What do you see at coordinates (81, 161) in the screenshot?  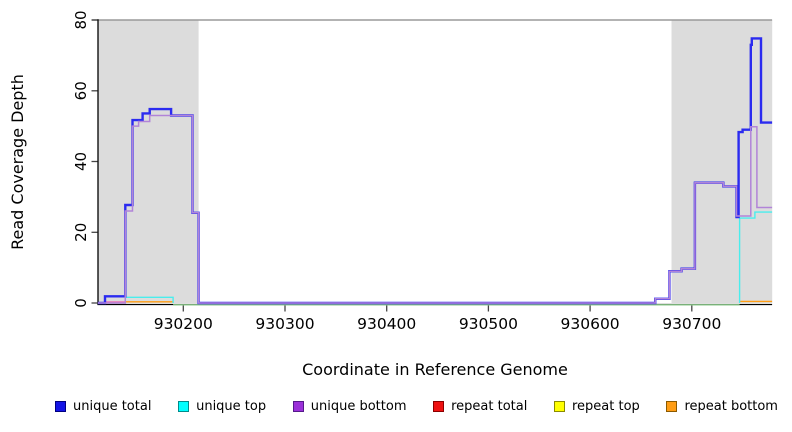 I see `y-tick-label: 40` at bounding box center [81, 161].